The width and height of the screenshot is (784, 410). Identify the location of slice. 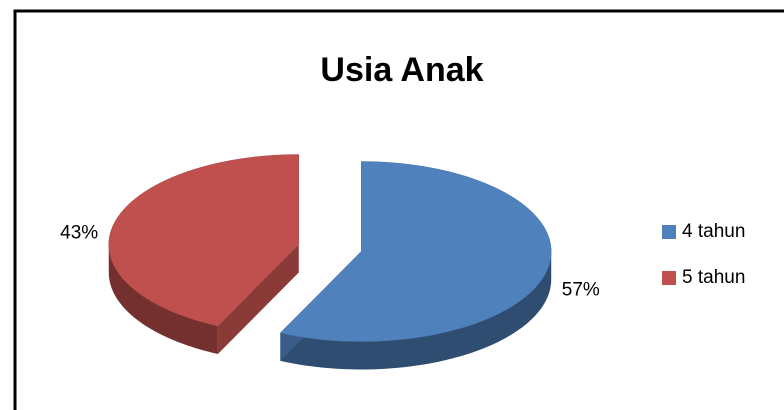
(204, 240).